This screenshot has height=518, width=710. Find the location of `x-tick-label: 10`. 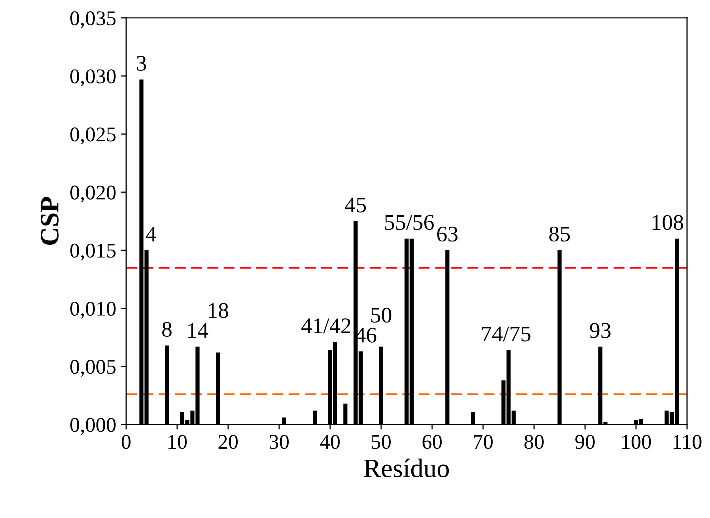

x-tick-label: 10 is located at coordinates (177, 442).